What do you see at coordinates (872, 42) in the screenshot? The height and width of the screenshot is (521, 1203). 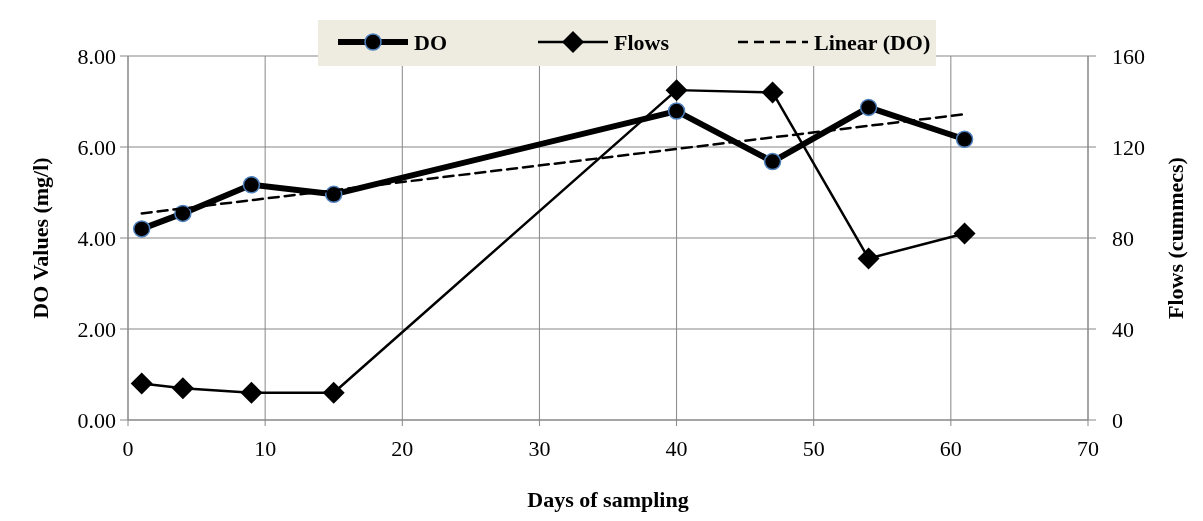 I see `legend-label: Linear (DO)` at bounding box center [872, 42].